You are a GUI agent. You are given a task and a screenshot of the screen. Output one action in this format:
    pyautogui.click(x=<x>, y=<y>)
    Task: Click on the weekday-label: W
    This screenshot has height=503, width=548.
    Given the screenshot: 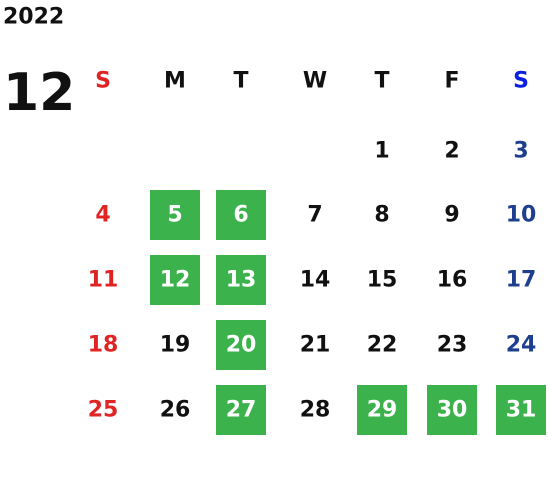 What is the action you would take?
    pyautogui.click(x=315, y=81)
    